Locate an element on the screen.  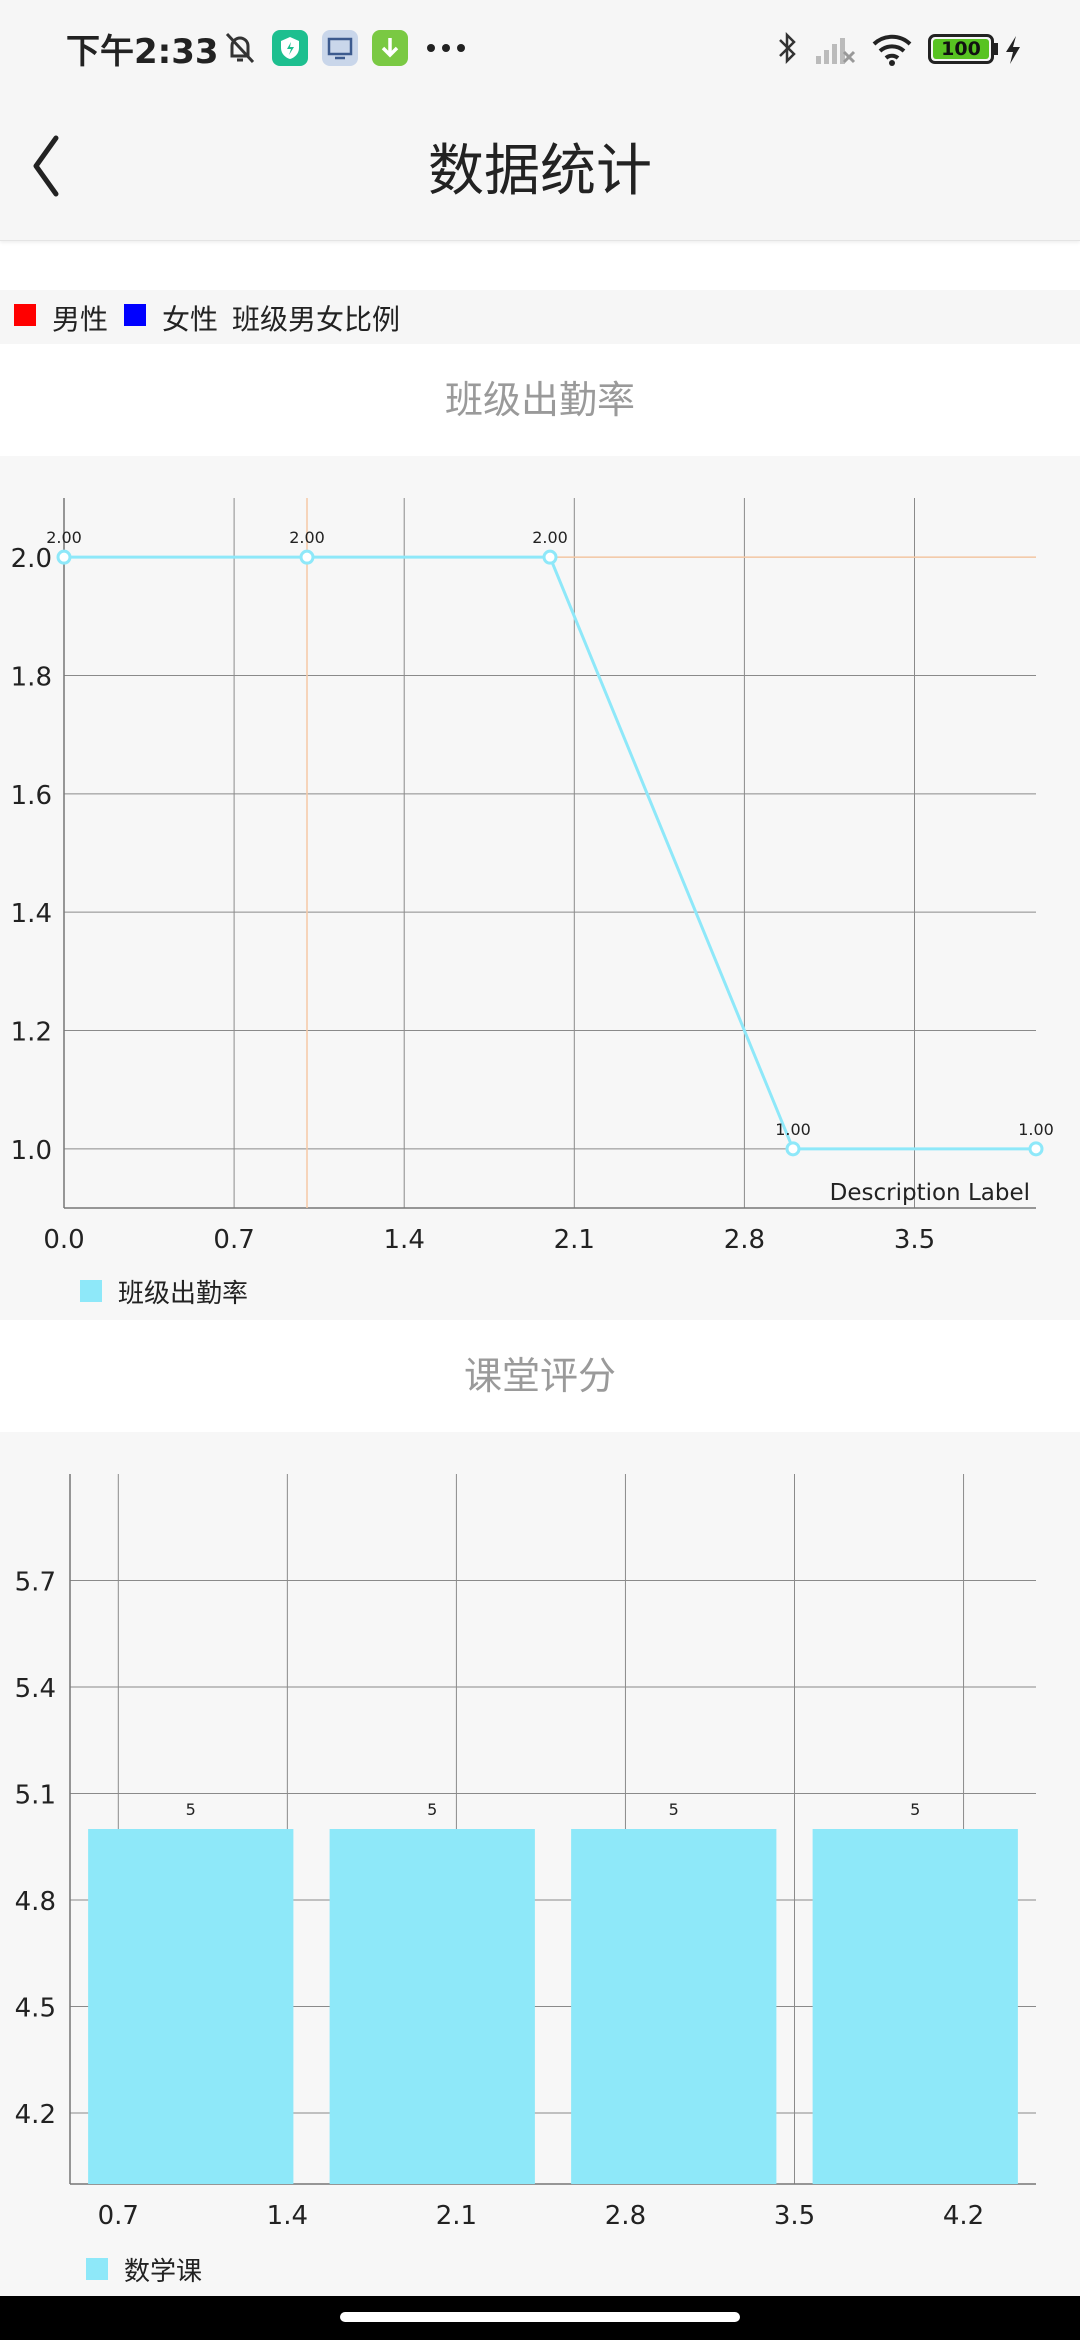
y-tick-label: 1.0 is located at coordinates (31, 1151).